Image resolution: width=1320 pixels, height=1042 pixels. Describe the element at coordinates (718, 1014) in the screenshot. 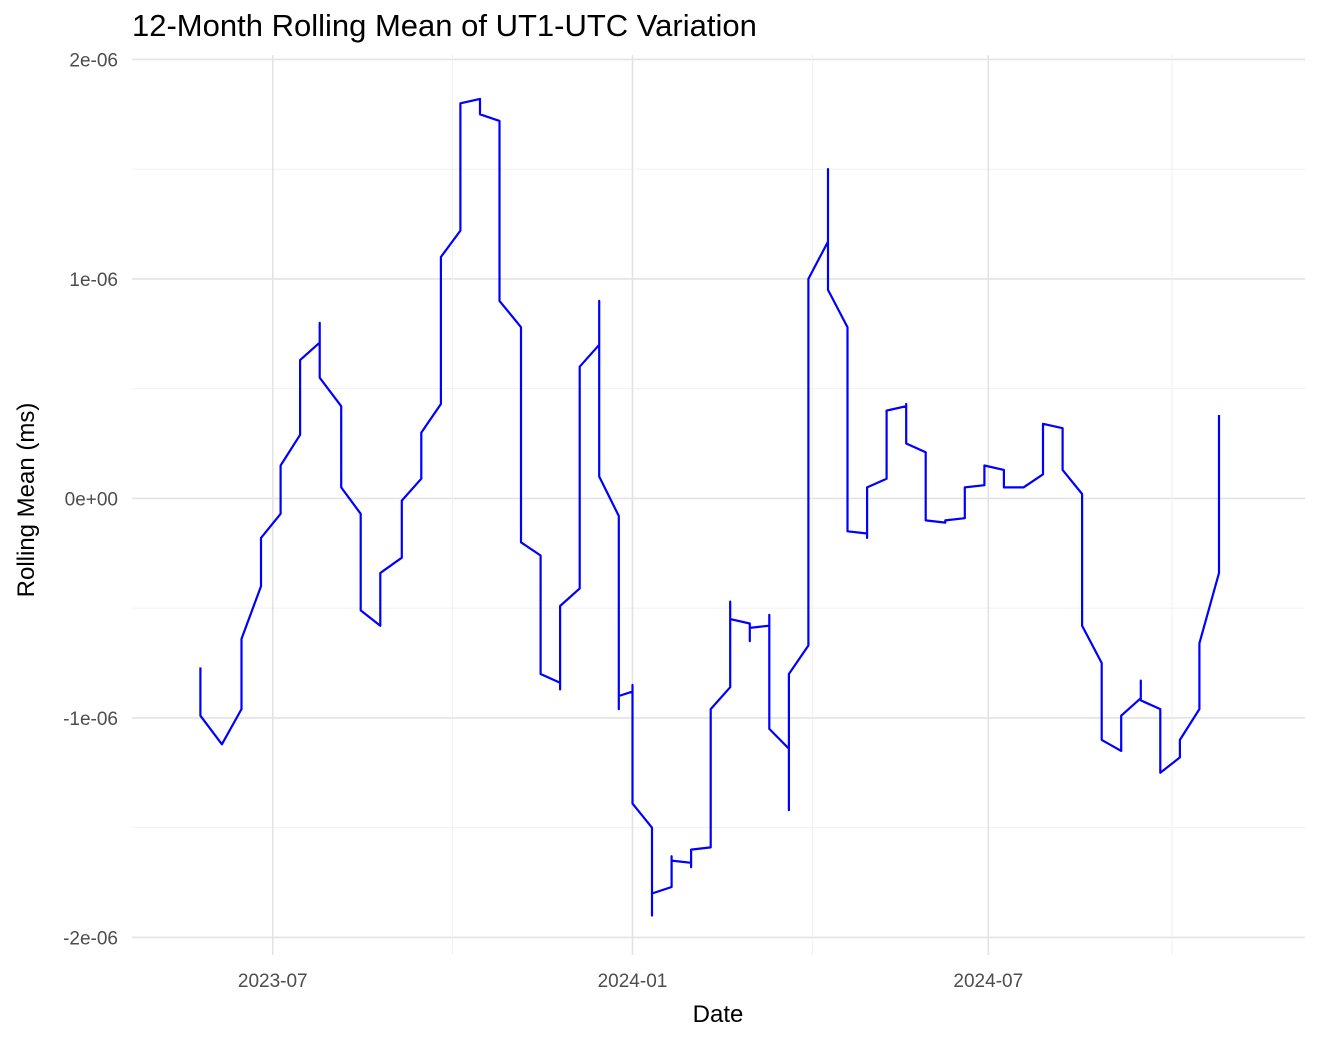

I see `x-axis-title: Date` at that location.